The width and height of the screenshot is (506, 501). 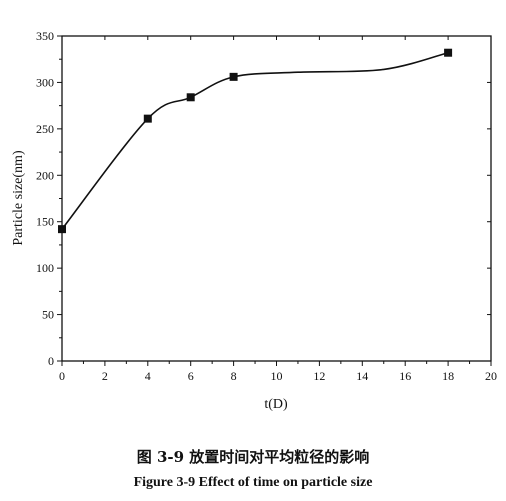 What do you see at coordinates (45, 129) in the screenshot?
I see `y-tick-label: 250` at bounding box center [45, 129].